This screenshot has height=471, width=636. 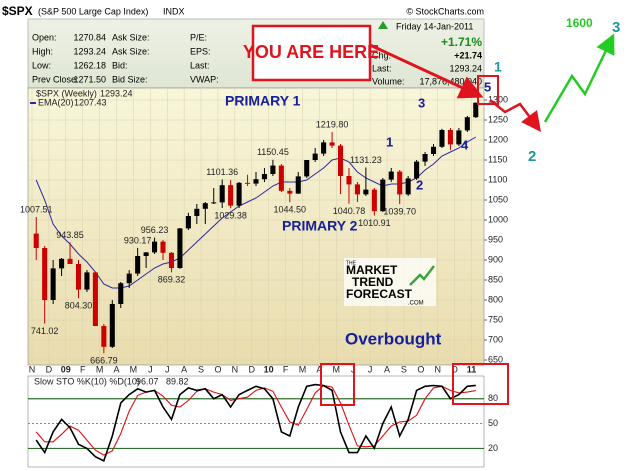 What do you see at coordinates (393, 338) in the screenshot?
I see `overbought: Overbought` at bounding box center [393, 338].